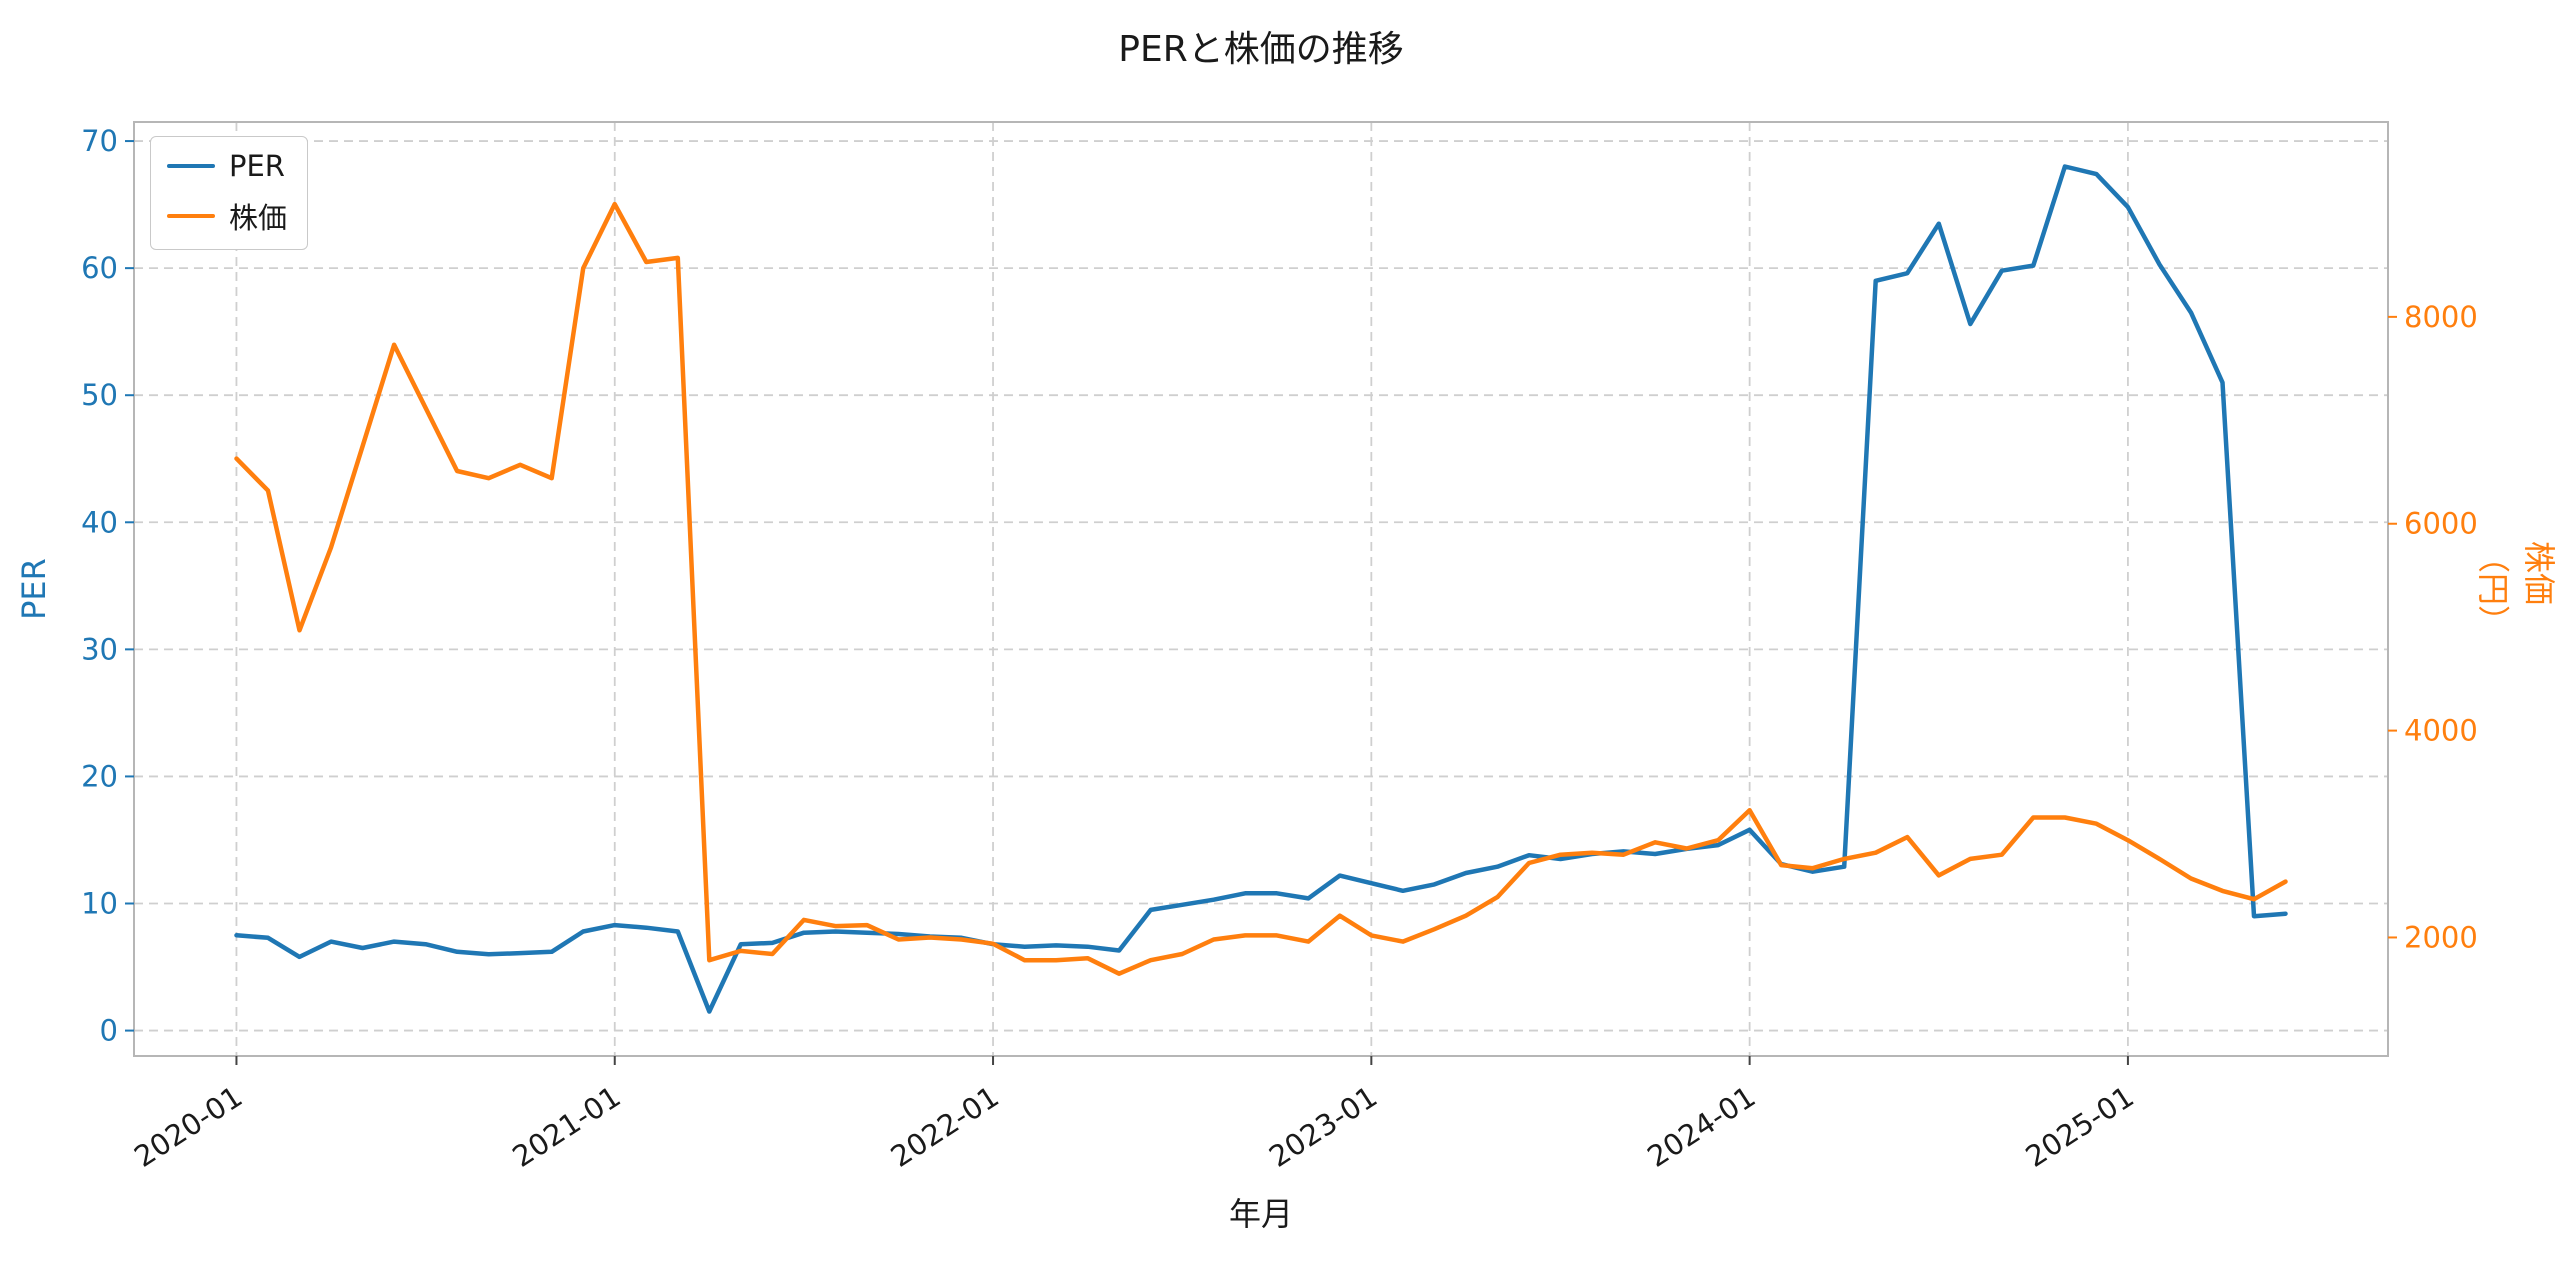 The image size is (2560, 1269). What do you see at coordinates (258, 218) in the screenshot?
I see `legend-label-kabuka: 株価` at bounding box center [258, 218].